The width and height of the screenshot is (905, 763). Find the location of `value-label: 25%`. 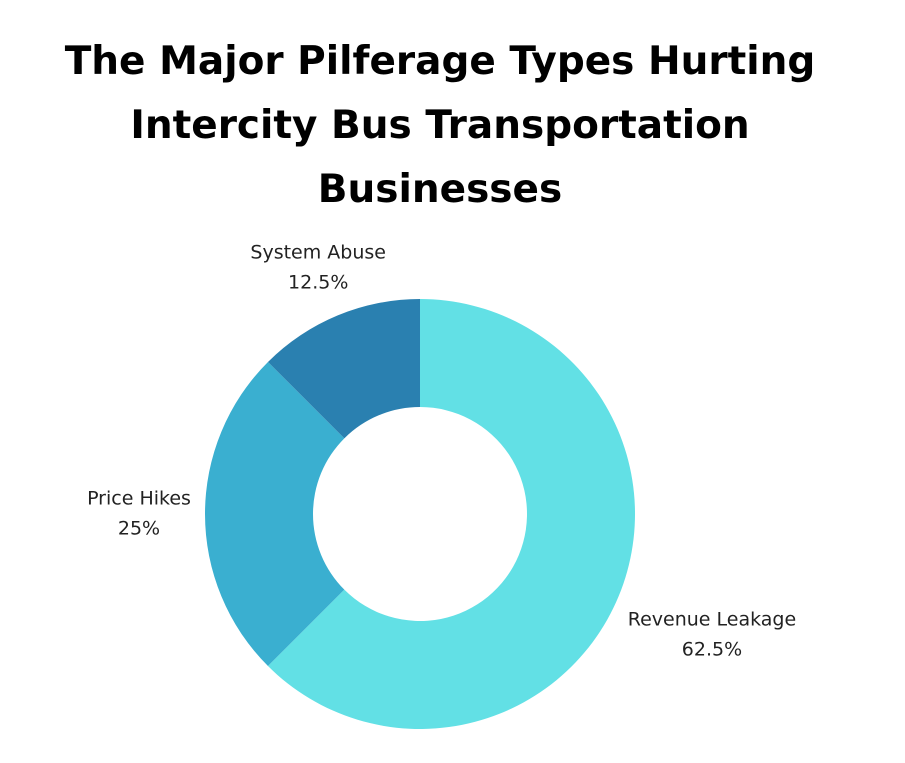

value-label: 25% is located at coordinates (139, 529).